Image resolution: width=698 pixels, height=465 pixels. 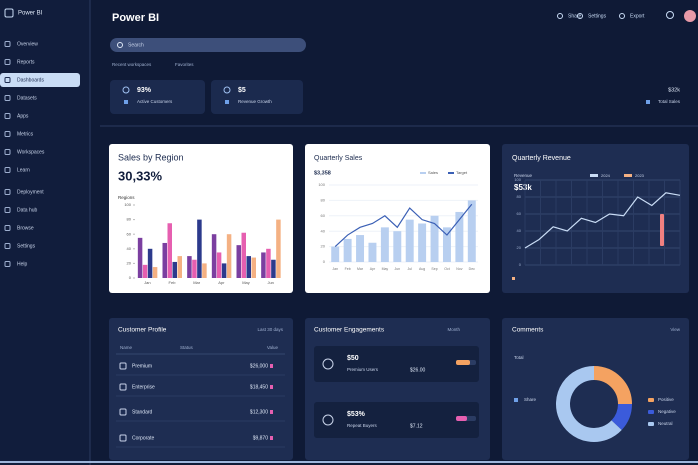 I want to click on kpi-label: Active Customers, so click(x=155, y=101).